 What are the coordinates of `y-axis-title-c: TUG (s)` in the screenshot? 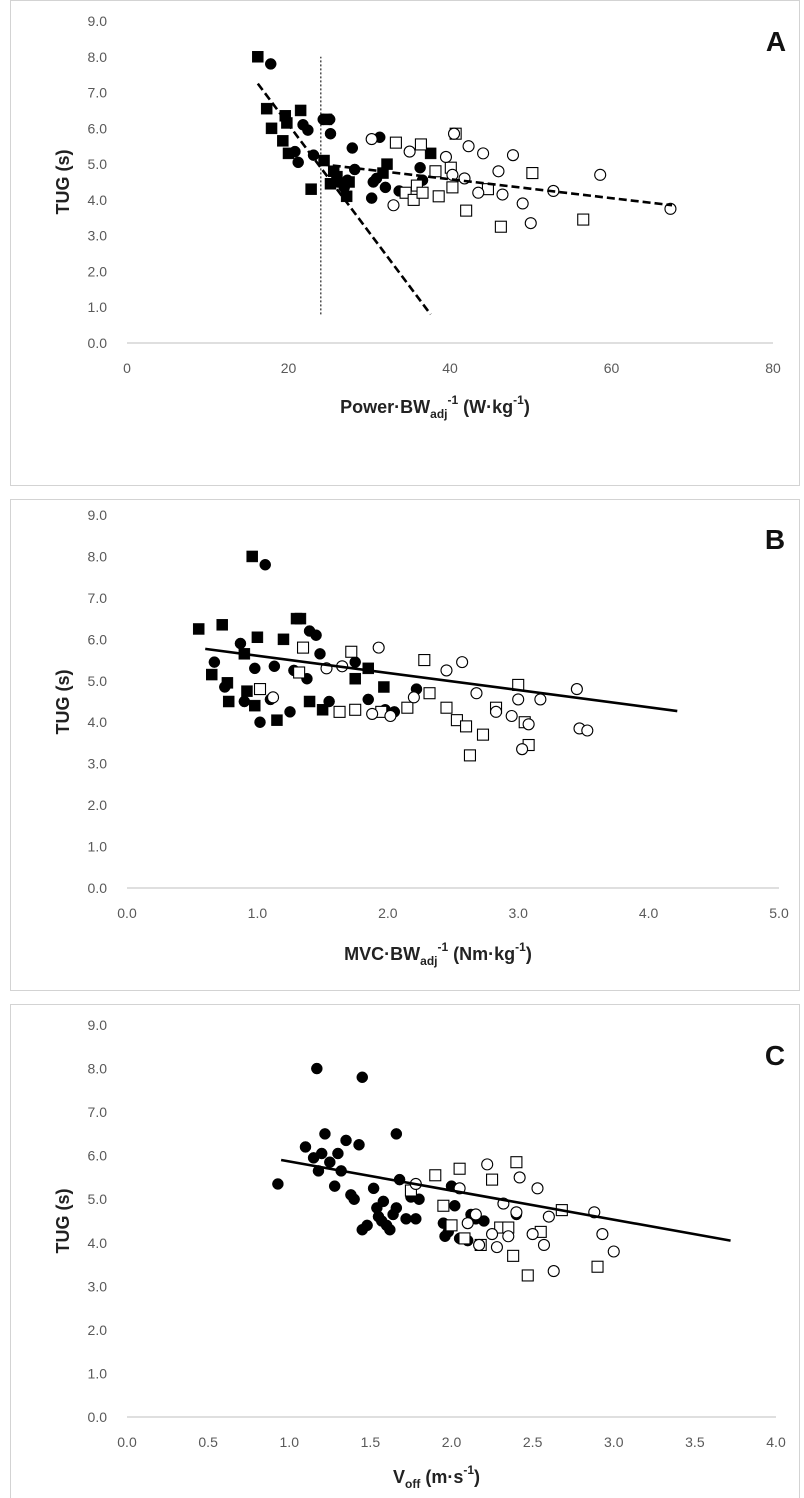 It's located at (63, 1220).